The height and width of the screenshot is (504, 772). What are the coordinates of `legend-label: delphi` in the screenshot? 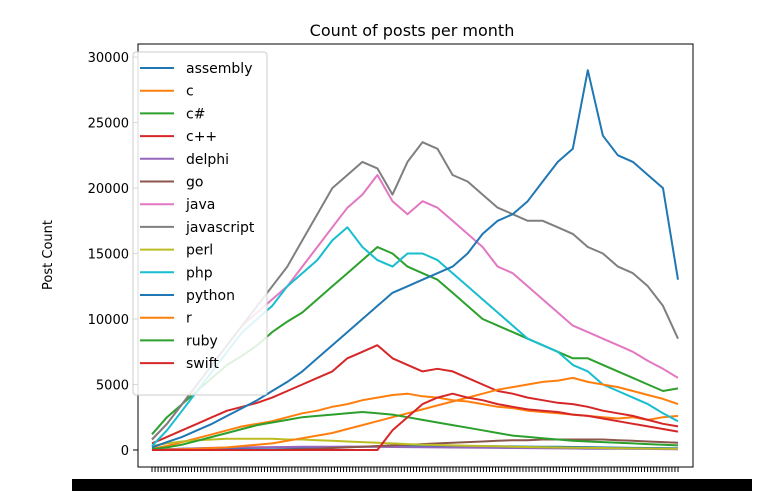 It's located at (207, 160).